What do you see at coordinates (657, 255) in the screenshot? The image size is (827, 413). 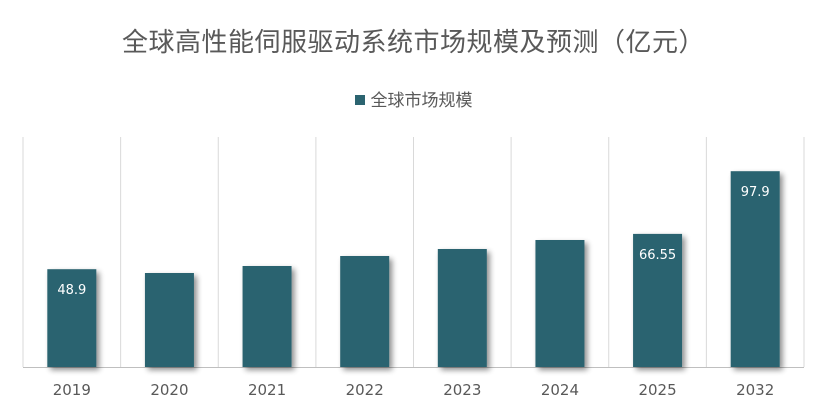 I see `data-label-2025: 66.55` at bounding box center [657, 255].